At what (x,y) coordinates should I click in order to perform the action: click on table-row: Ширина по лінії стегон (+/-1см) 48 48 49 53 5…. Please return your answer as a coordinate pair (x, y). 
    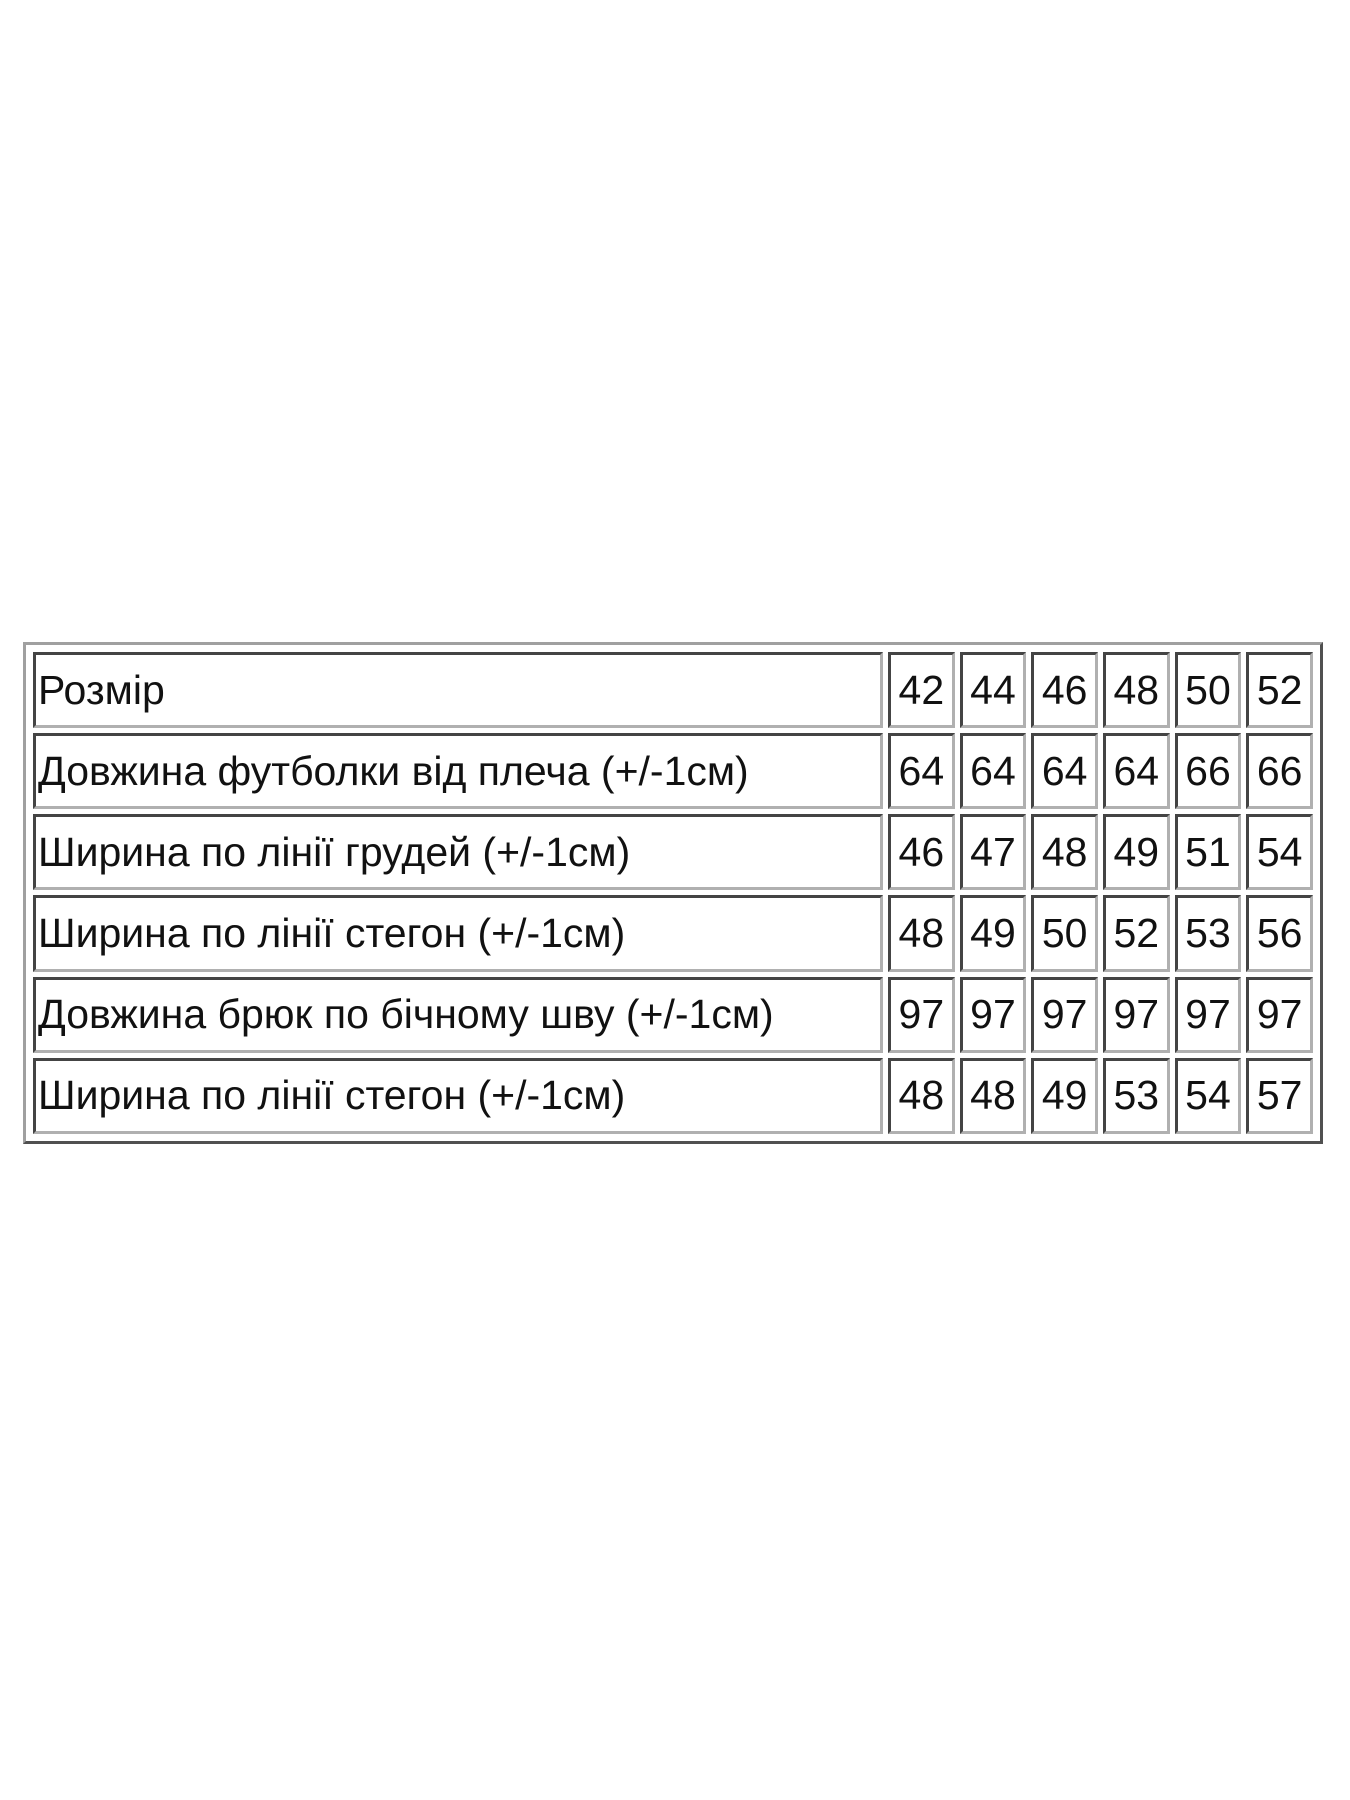
    Looking at the image, I should click on (673, 1095).